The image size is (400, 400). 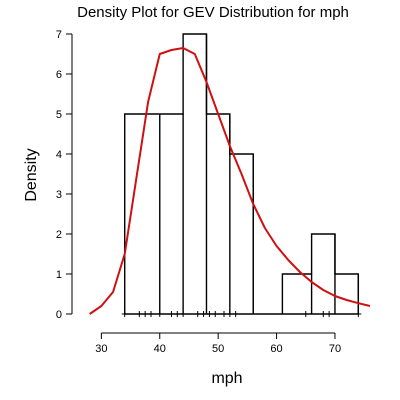 I want to click on y-tick-label: 7, so click(x=59, y=35).